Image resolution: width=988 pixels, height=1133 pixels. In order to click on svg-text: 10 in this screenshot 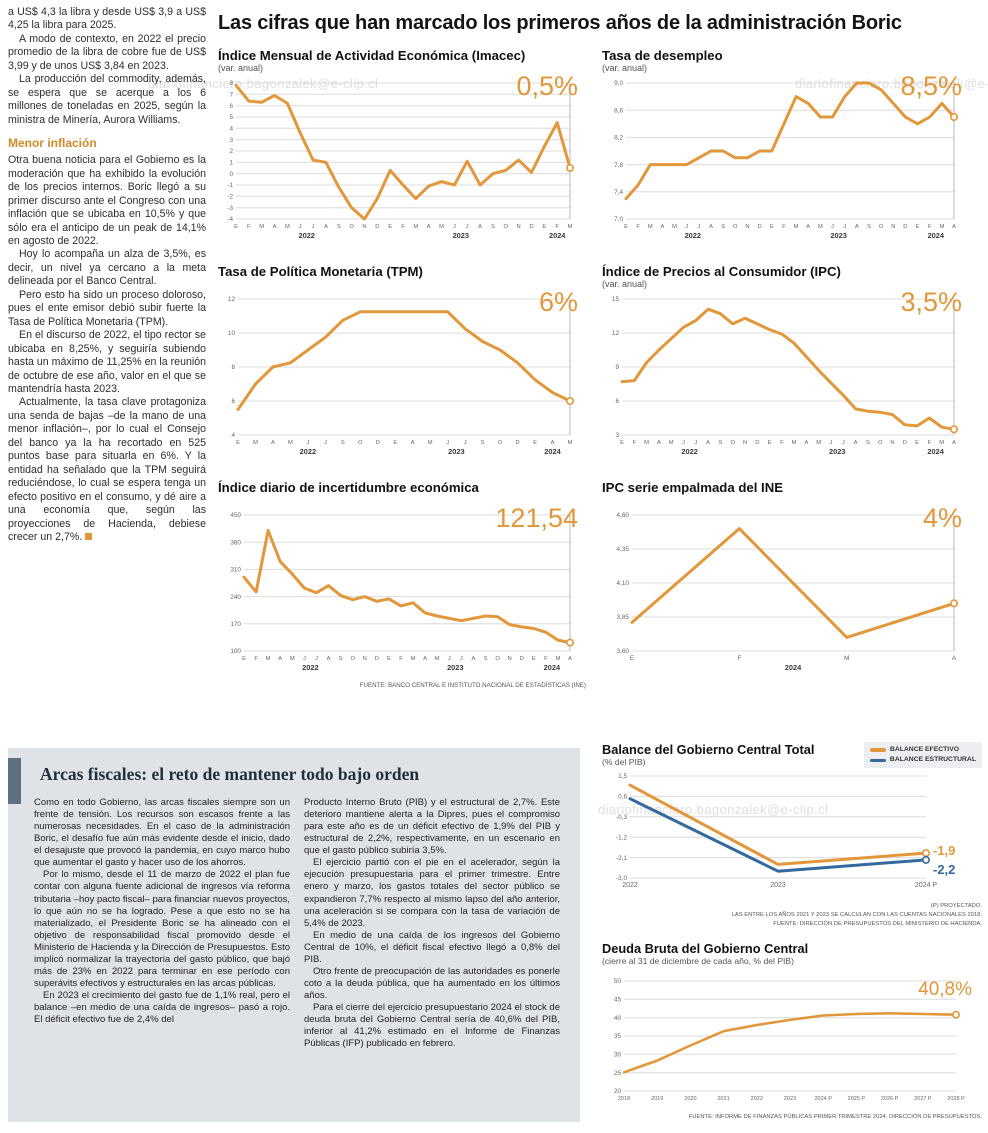, I will do `click(232, 333)`.